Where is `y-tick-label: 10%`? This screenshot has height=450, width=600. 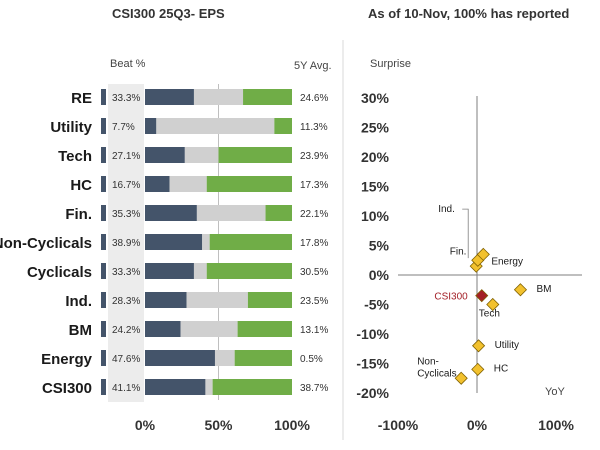
y-tick-label: 10% is located at coordinates (375, 216).